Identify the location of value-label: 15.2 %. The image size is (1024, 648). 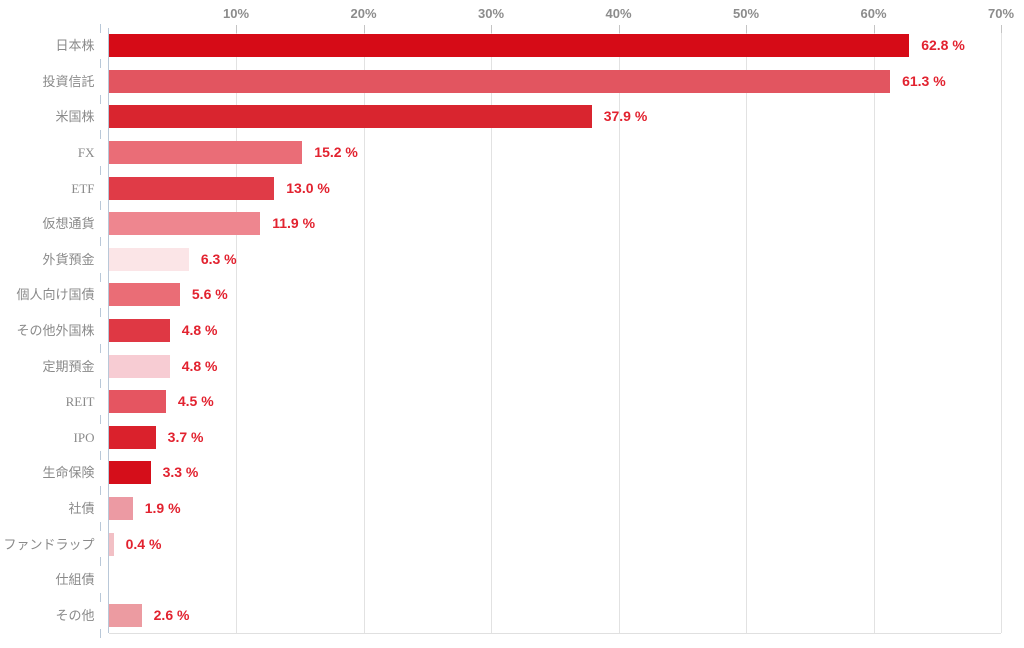
(336, 152).